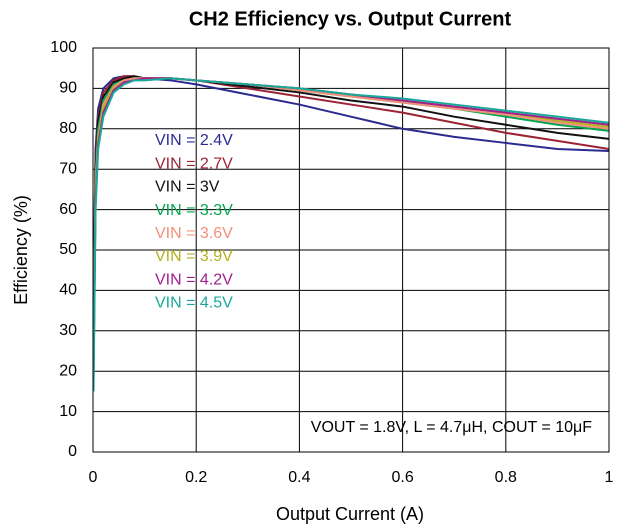  What do you see at coordinates (63, 47) in the screenshot?
I see `y-tick-label: 100` at bounding box center [63, 47].